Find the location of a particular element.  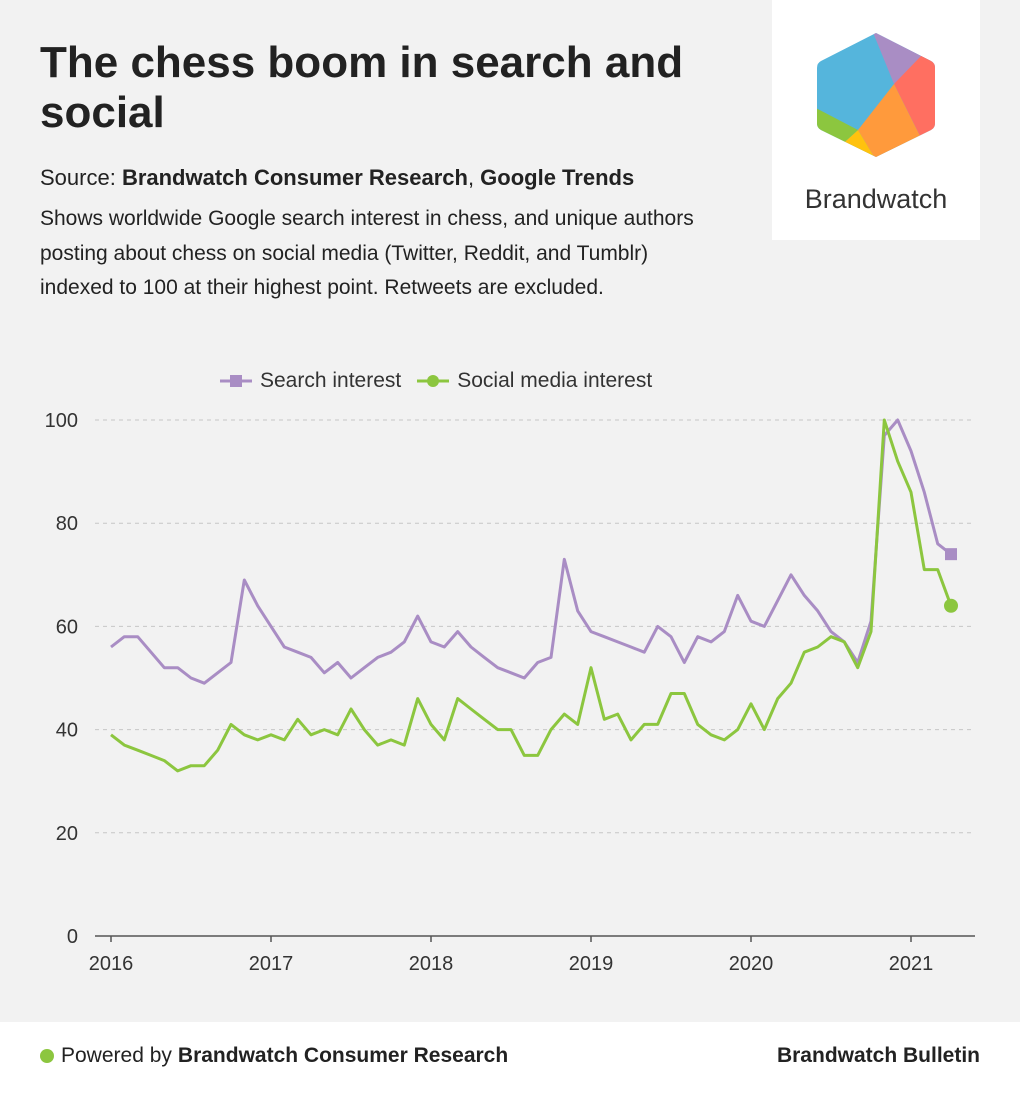

legend-item-search: Search interest is located at coordinates (310, 381).